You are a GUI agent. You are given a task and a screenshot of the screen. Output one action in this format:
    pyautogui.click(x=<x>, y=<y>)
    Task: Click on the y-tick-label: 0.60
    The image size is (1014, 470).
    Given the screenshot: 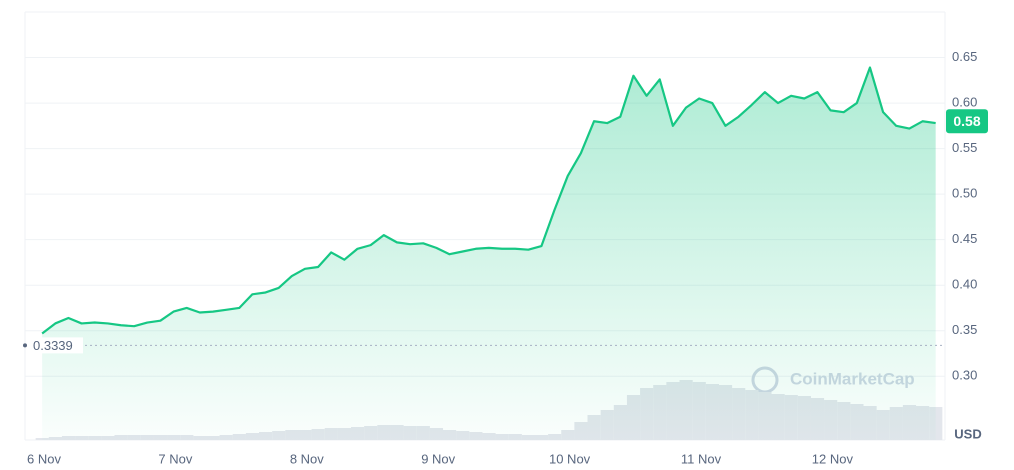 What is the action you would take?
    pyautogui.click(x=964, y=102)
    